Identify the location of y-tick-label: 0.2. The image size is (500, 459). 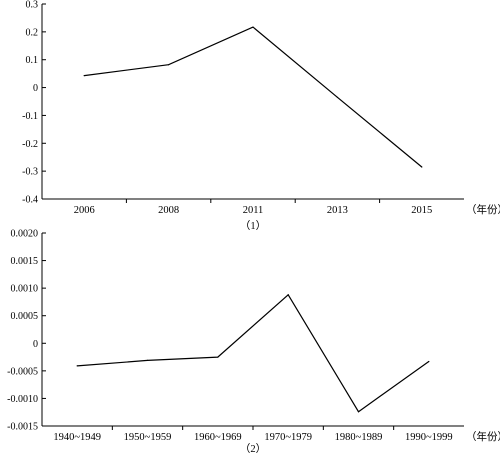
(32, 32).